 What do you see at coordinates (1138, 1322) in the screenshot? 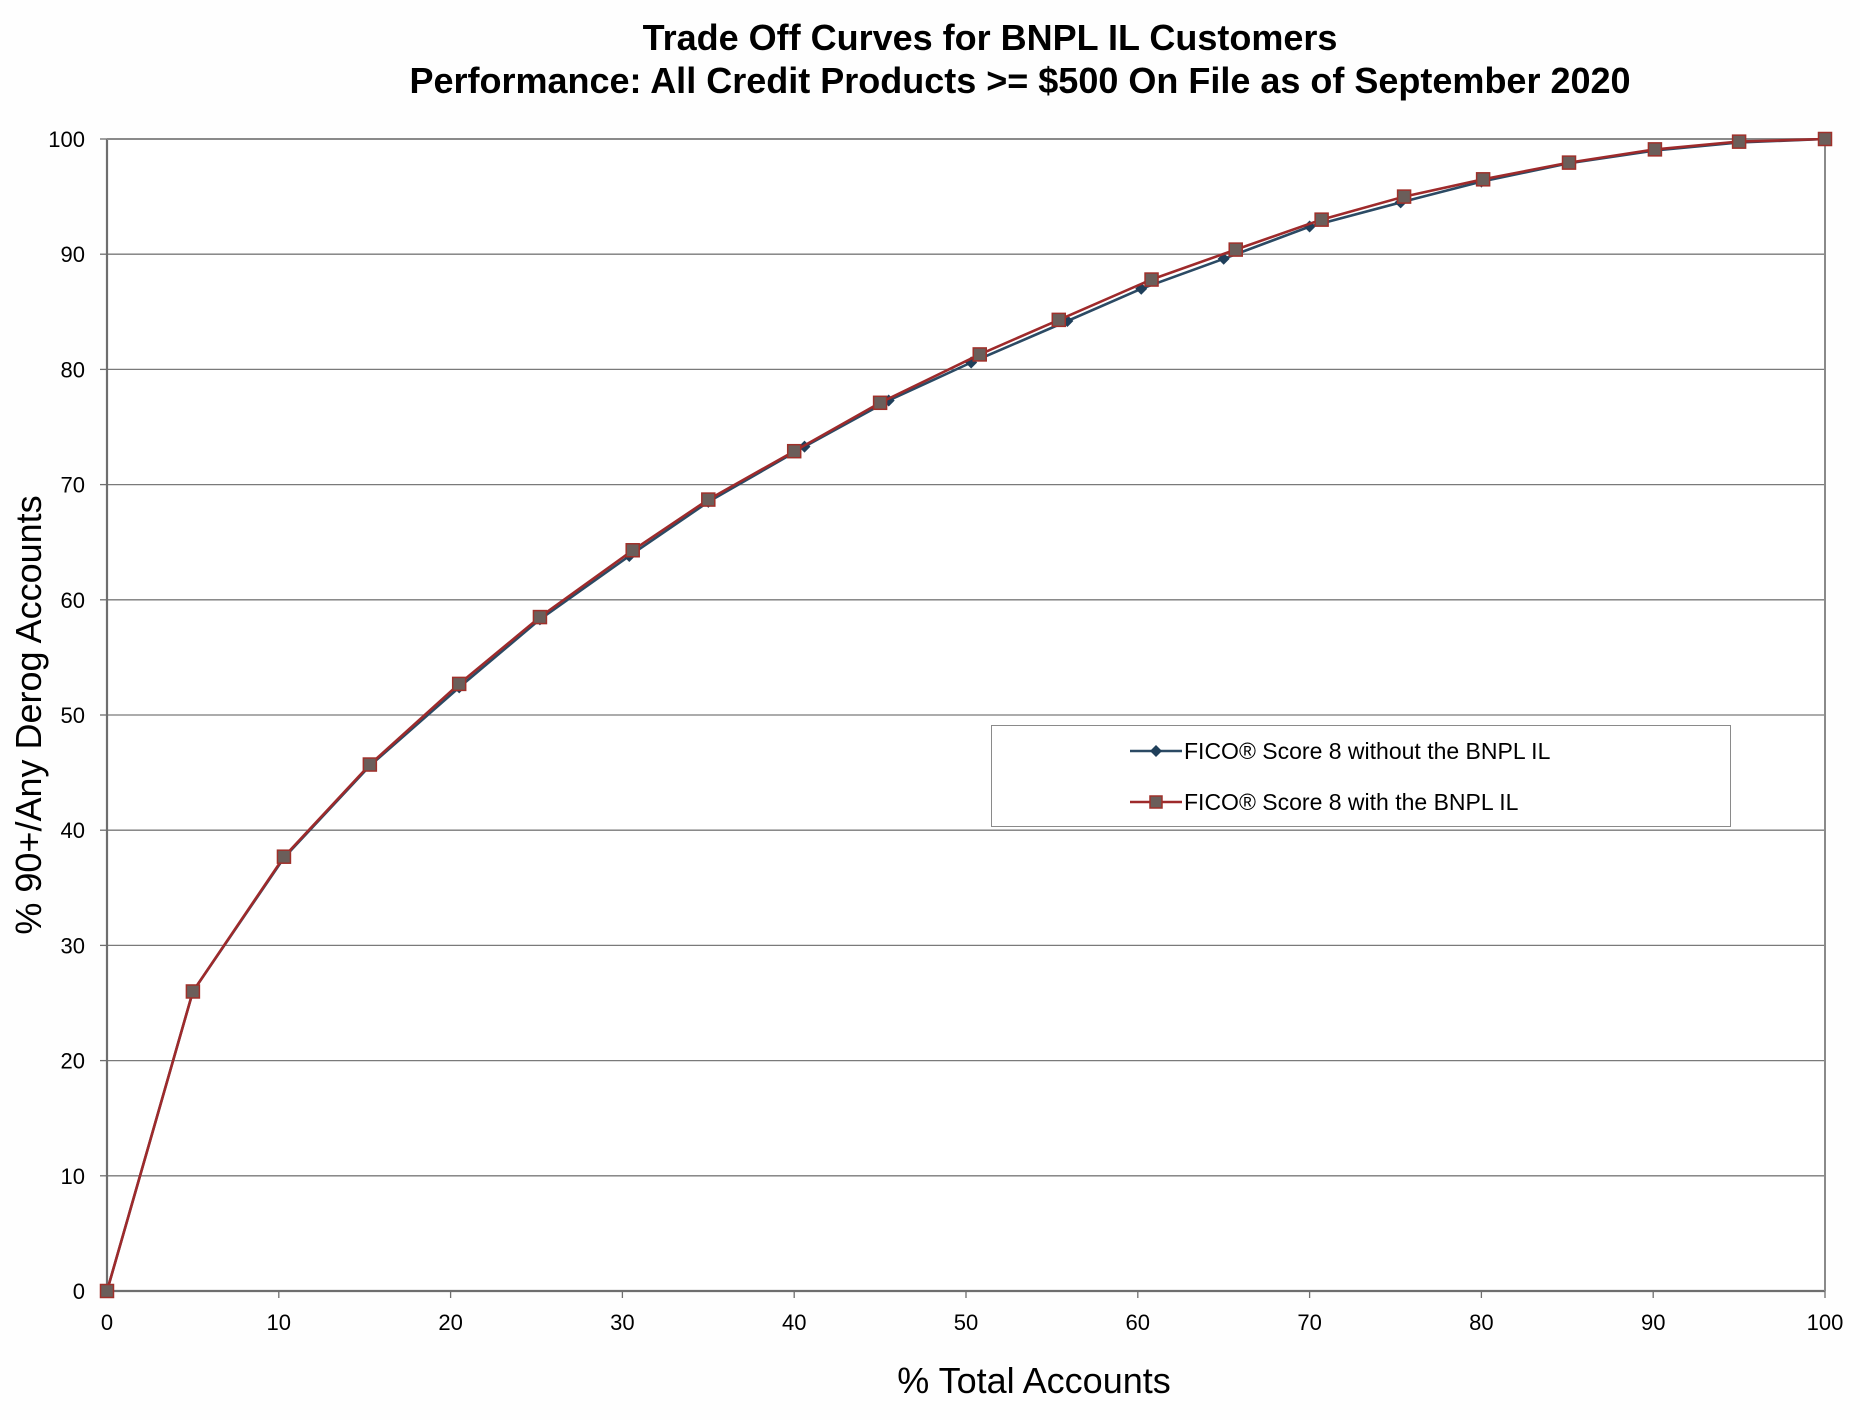
I see `x-tick-label: 60` at bounding box center [1138, 1322].